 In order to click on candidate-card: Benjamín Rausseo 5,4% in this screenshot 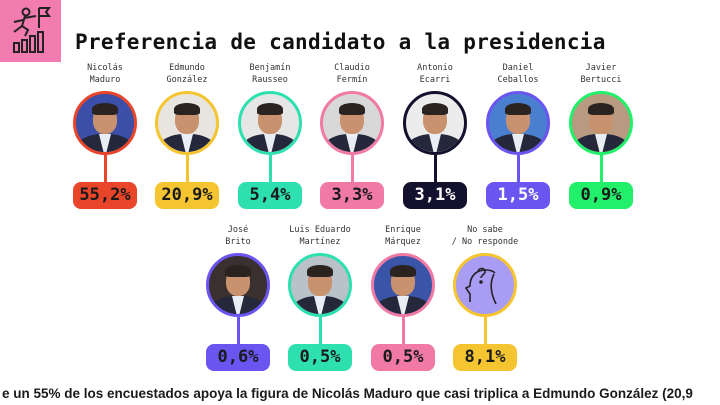, I will do `click(270, 134)`.